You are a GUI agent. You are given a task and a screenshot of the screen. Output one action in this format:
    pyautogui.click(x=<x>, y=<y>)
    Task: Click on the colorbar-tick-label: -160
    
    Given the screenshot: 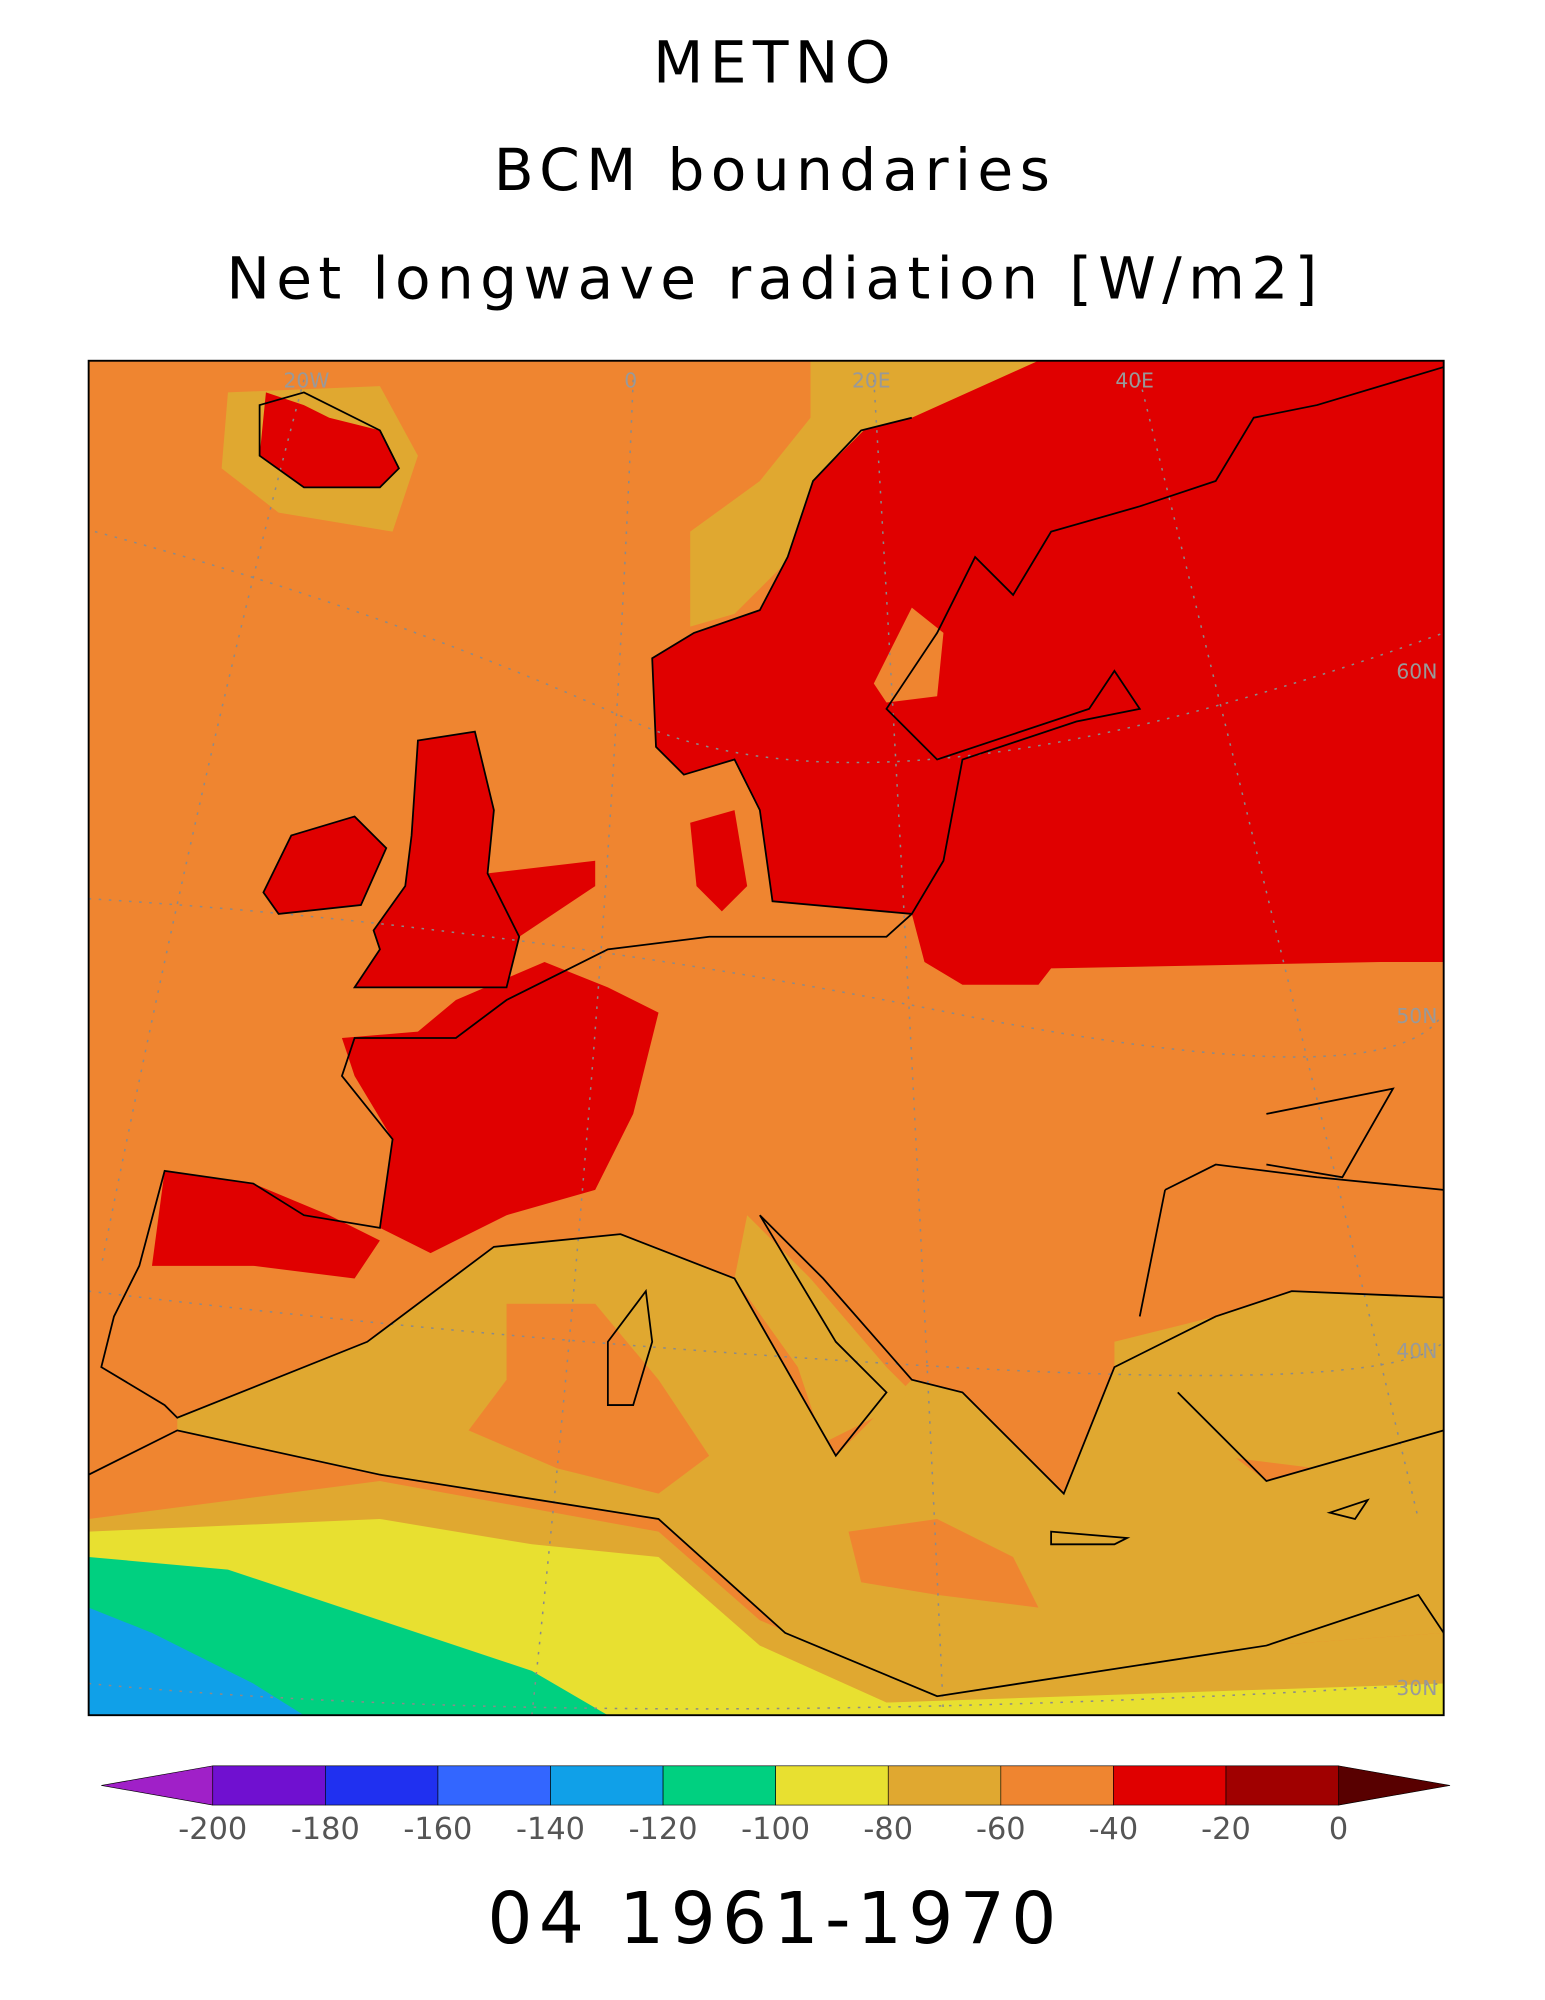 What is the action you would take?
    pyautogui.click(x=437, y=1829)
    